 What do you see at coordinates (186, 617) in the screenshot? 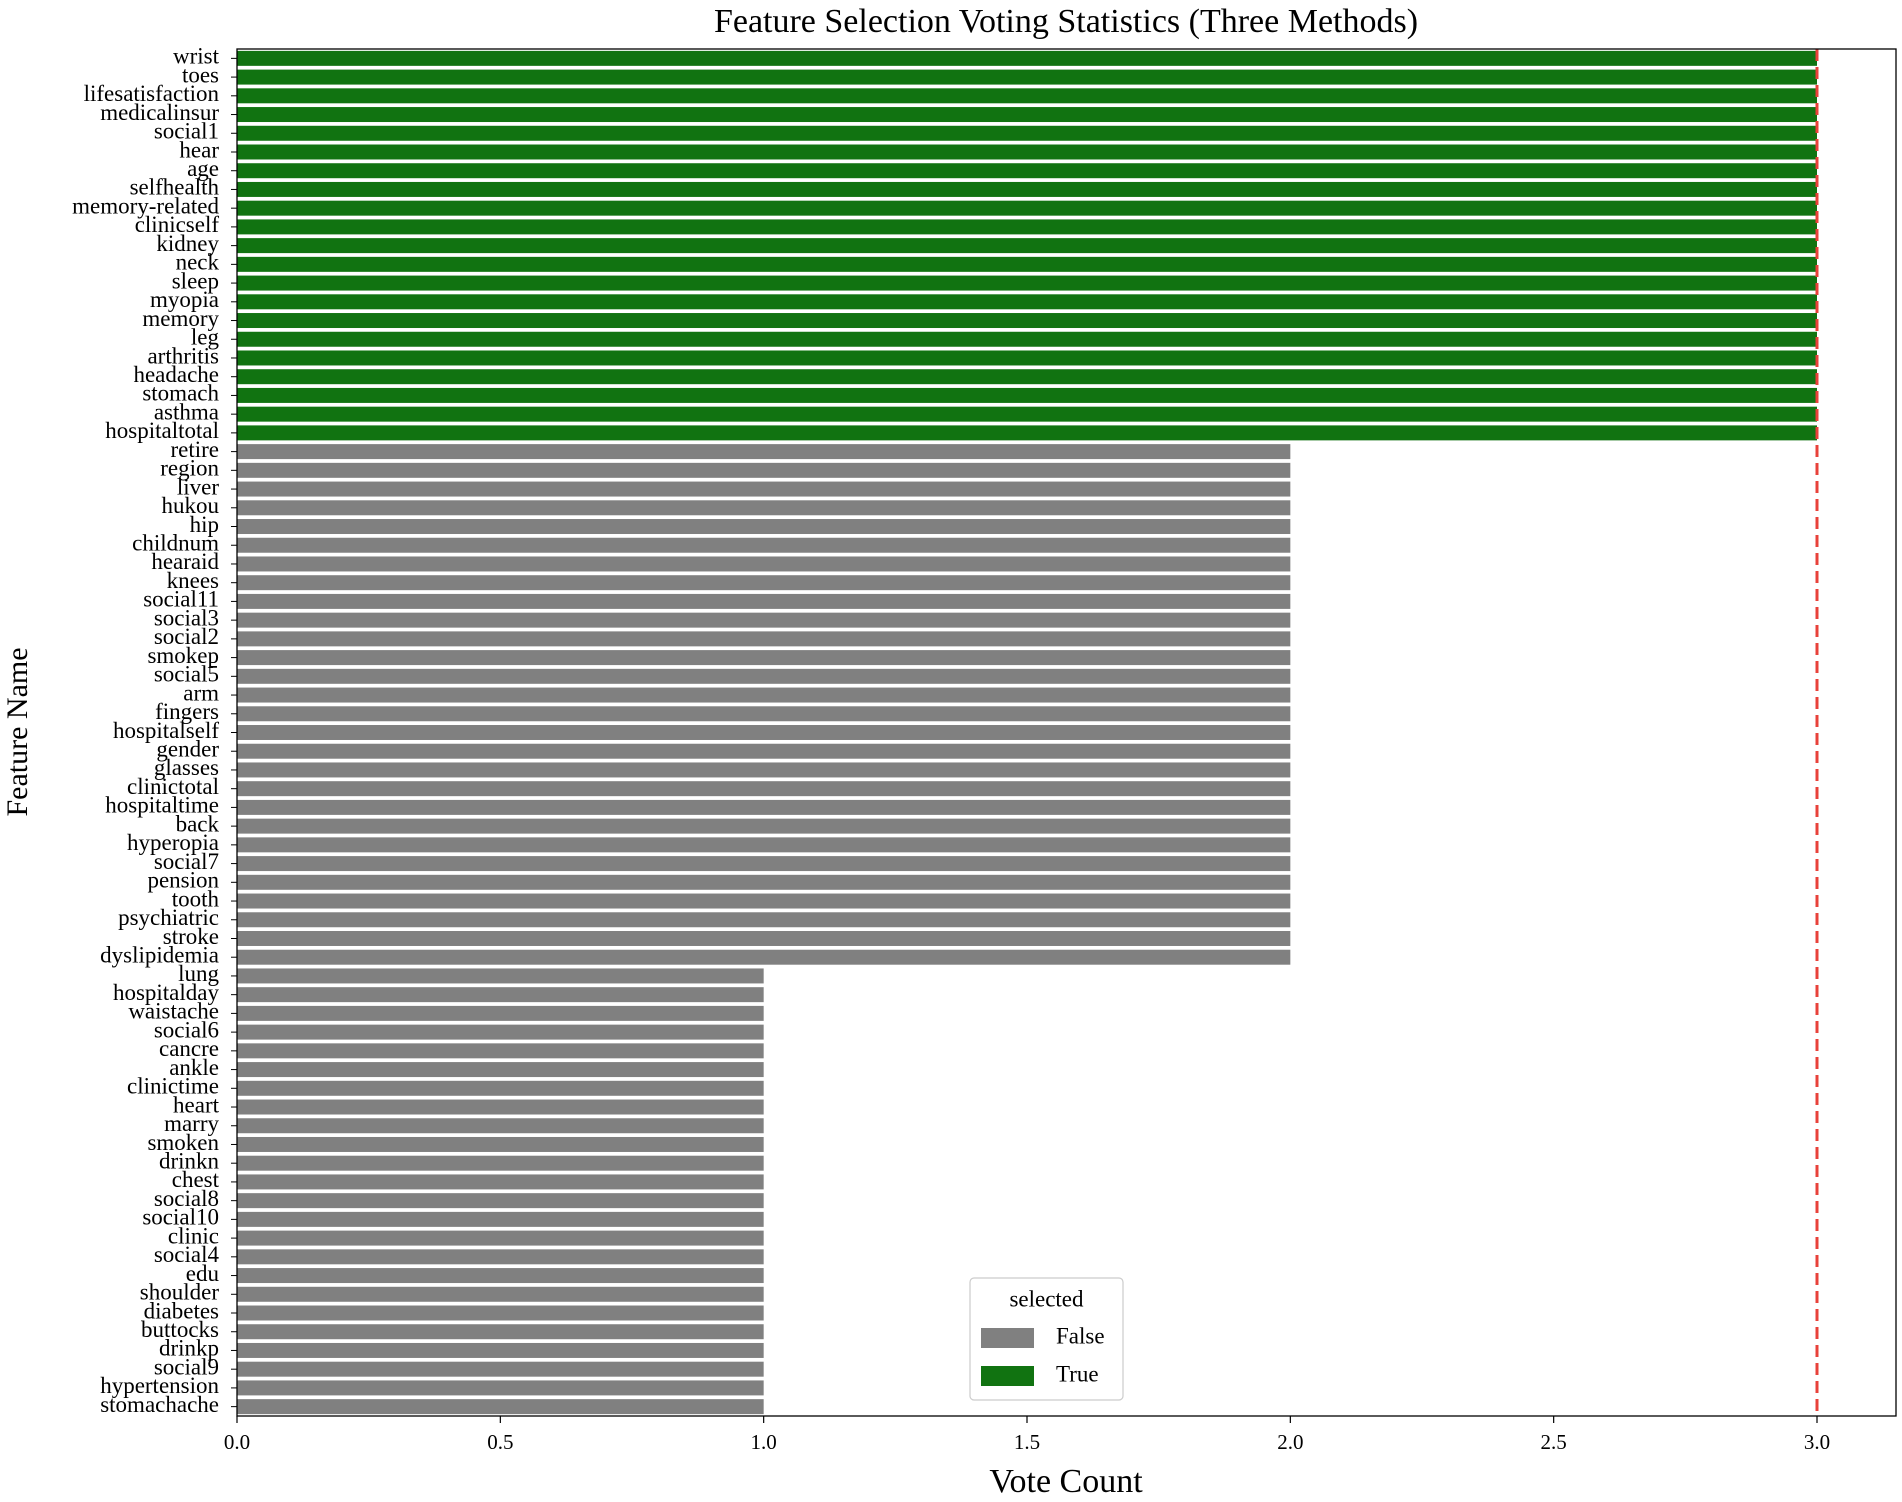
I see `y-tick-label: social3` at bounding box center [186, 617].